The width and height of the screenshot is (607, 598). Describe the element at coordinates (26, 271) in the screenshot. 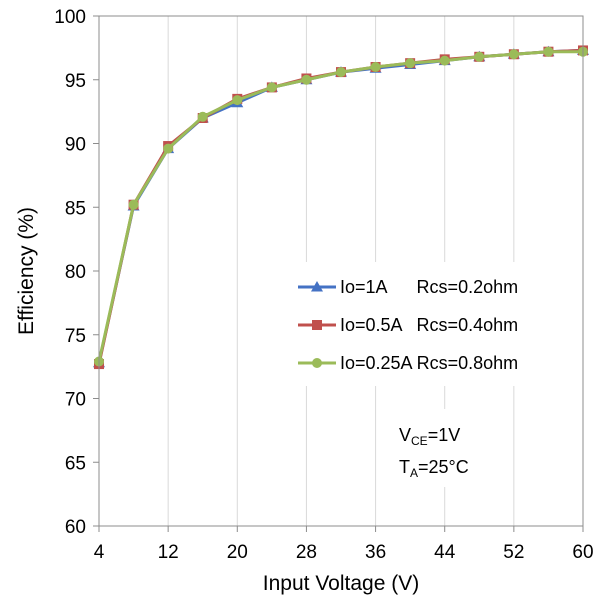

I see `y-axis-title: Efficiency (%)` at that location.